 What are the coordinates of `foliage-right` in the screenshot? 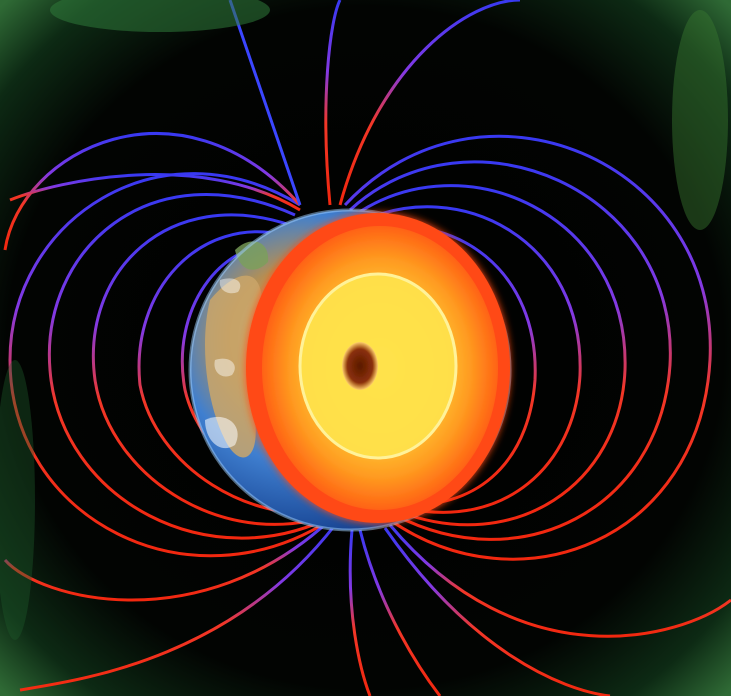 It's located at (700, 120).